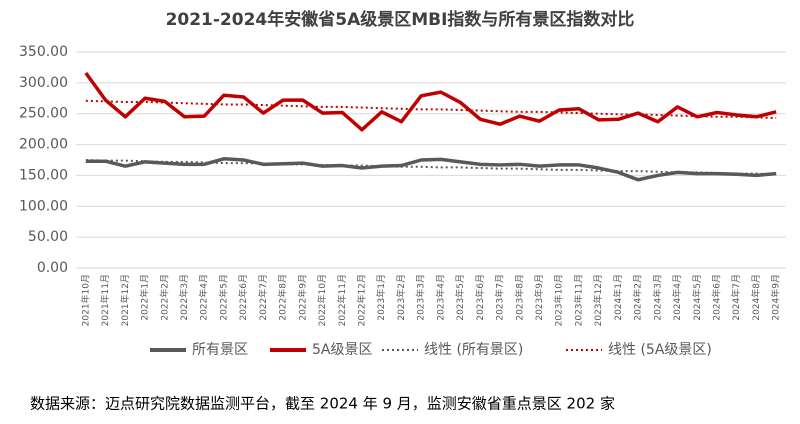  Describe the element at coordinates (302, 297) in the screenshot. I see `x-tick-label: 2022年9月` at that location.